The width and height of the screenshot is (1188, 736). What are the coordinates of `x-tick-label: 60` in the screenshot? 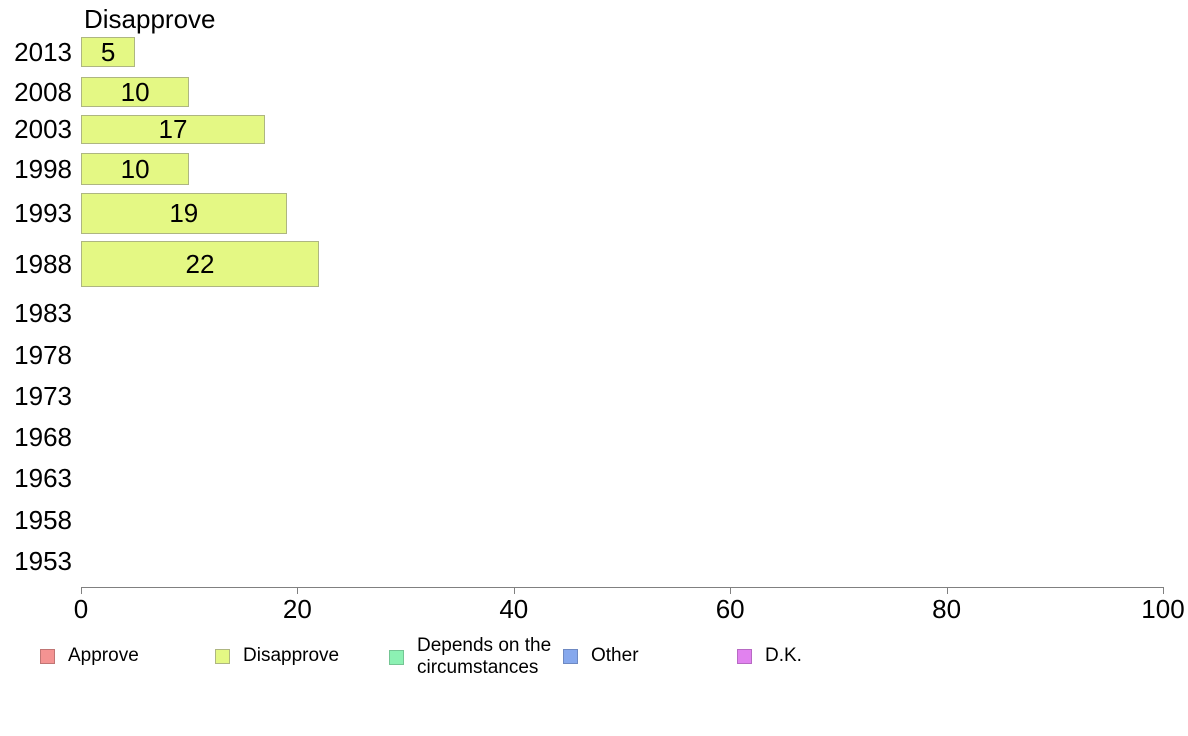 It's located at (730, 609).